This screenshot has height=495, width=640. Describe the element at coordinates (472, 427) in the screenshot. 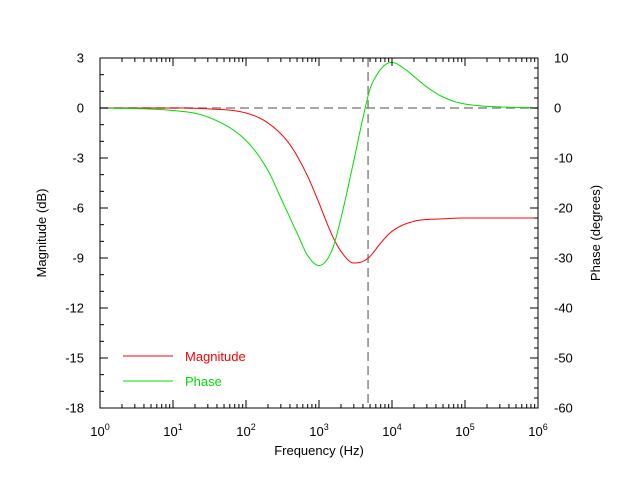

I see `x-tick-exponent: 5` at that location.